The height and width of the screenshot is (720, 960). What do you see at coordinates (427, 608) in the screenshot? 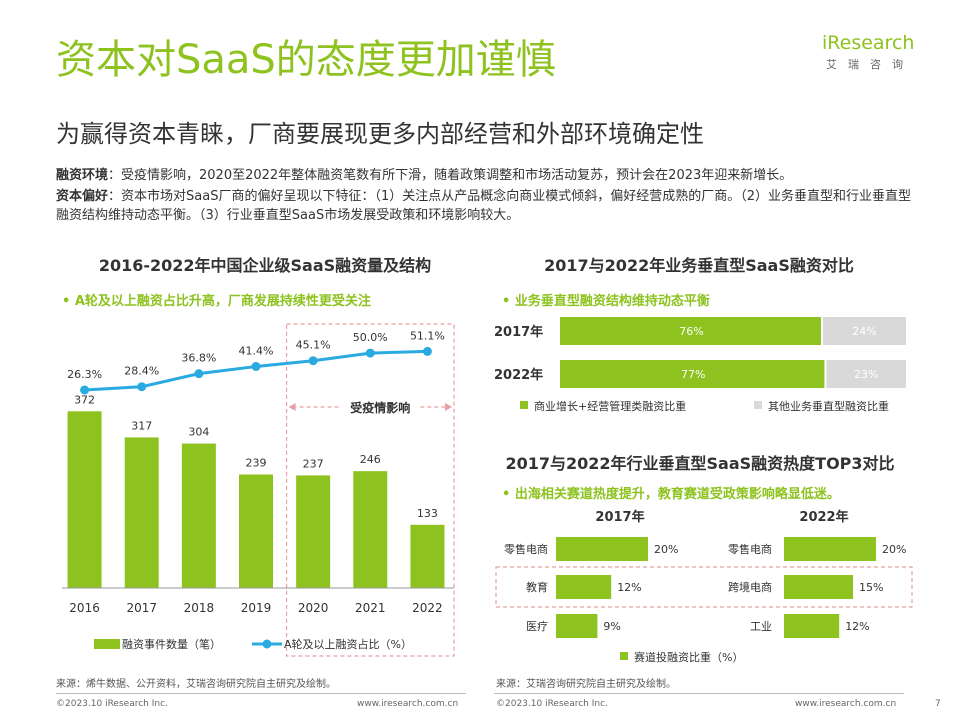
I see `x-tick-2022: 2022` at bounding box center [427, 608].